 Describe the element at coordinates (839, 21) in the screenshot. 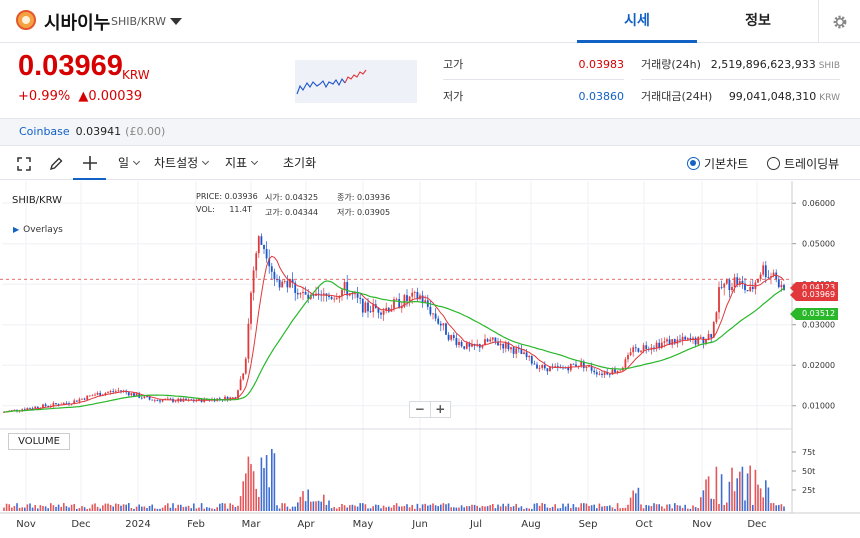

I see `gear-icon` at that location.